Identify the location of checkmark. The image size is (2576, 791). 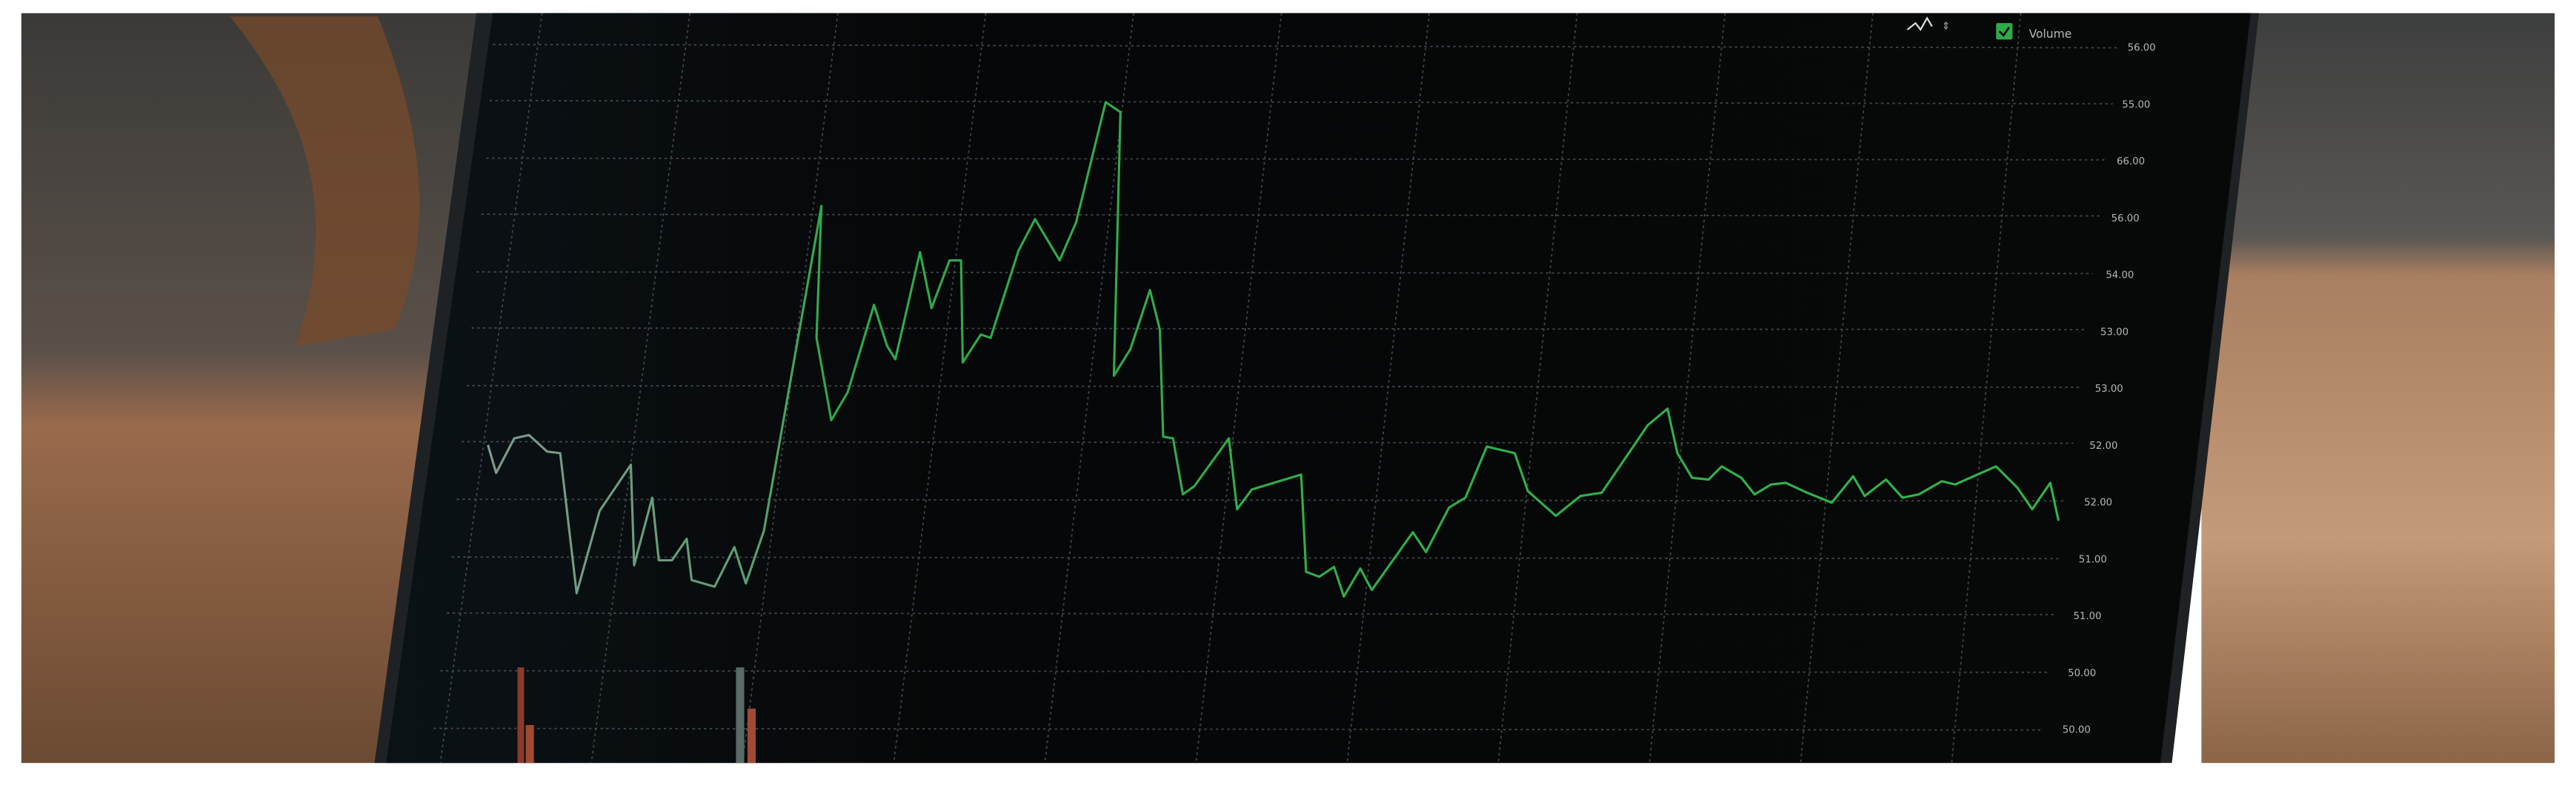
(2004, 31).